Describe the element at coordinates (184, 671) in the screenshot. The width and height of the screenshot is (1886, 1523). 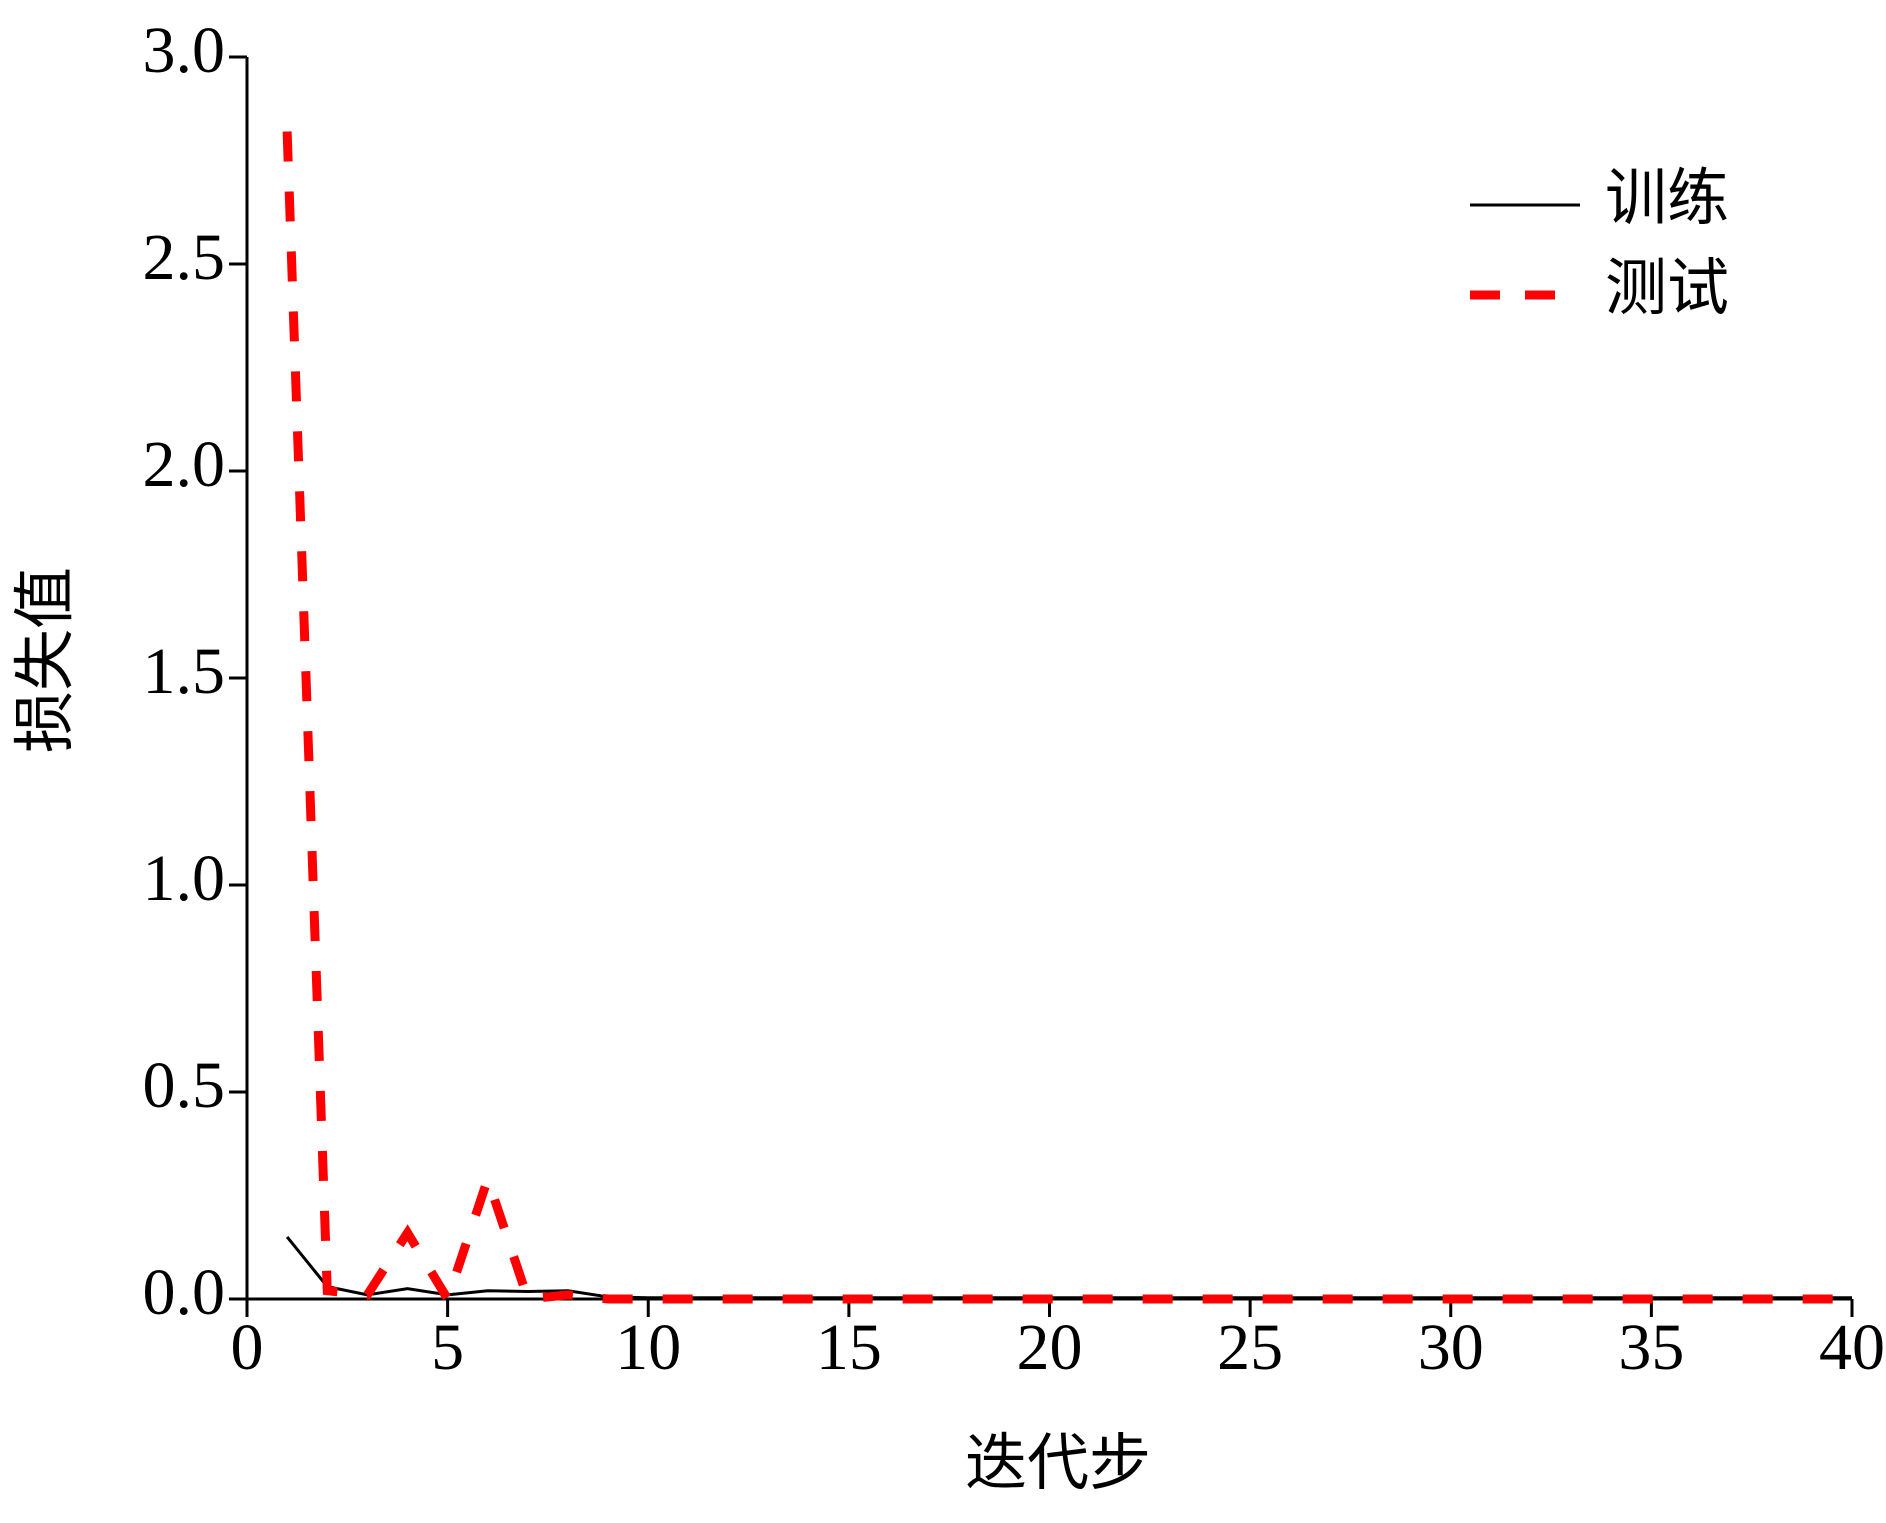
I see `y-tick-label: 1.5` at that location.